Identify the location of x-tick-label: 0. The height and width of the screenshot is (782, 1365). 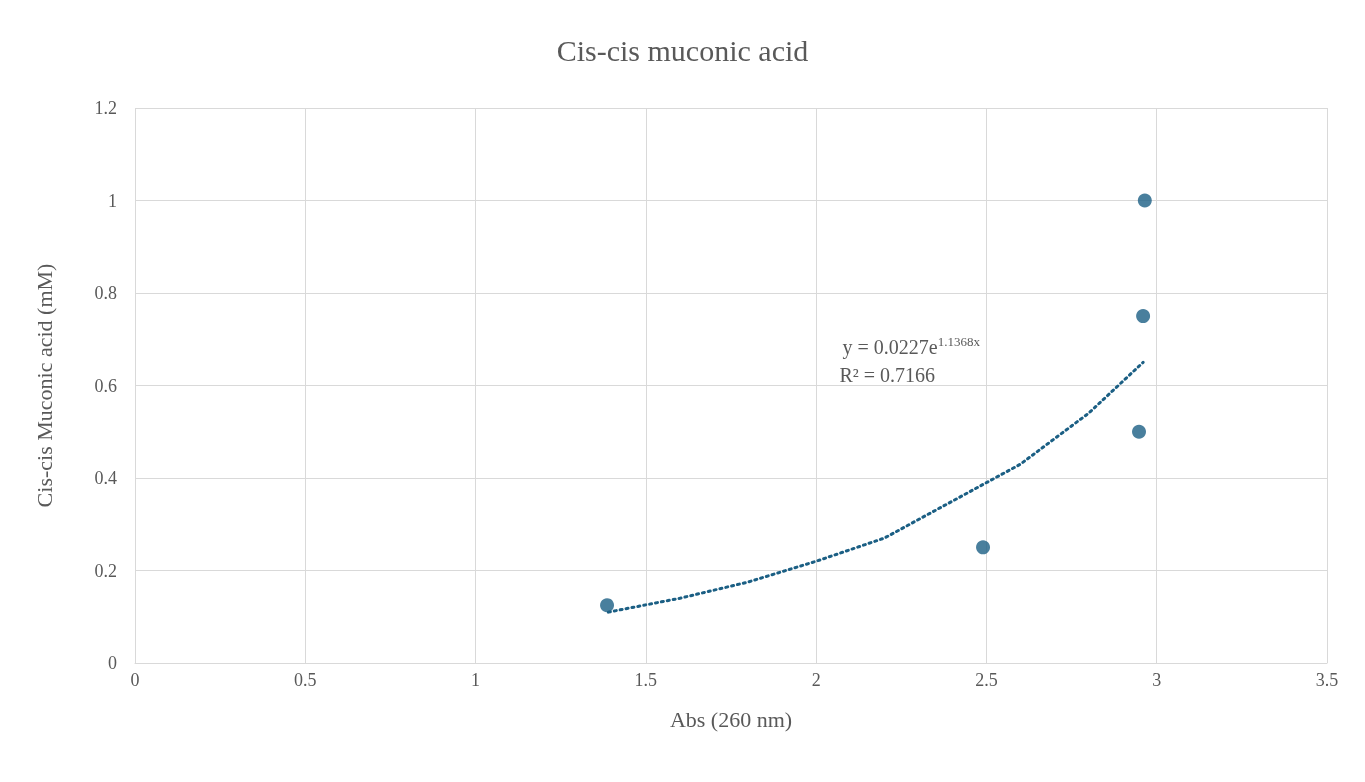
(135, 680).